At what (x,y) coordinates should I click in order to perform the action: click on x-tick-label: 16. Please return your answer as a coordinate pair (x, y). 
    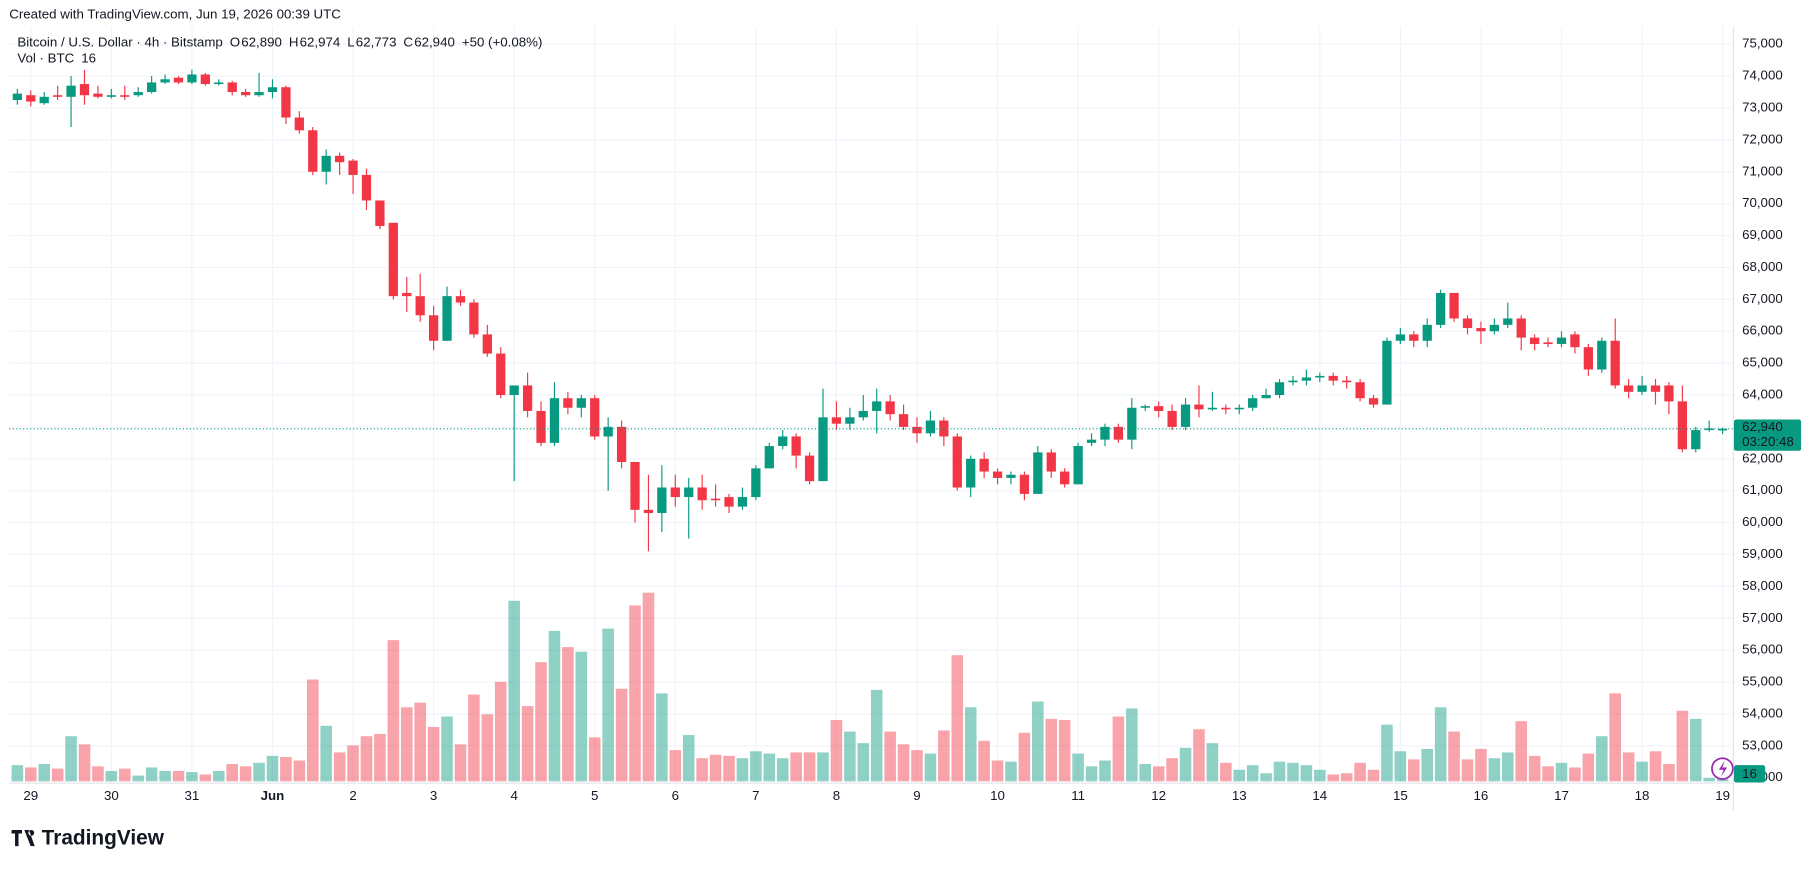
    Looking at the image, I should click on (1481, 795).